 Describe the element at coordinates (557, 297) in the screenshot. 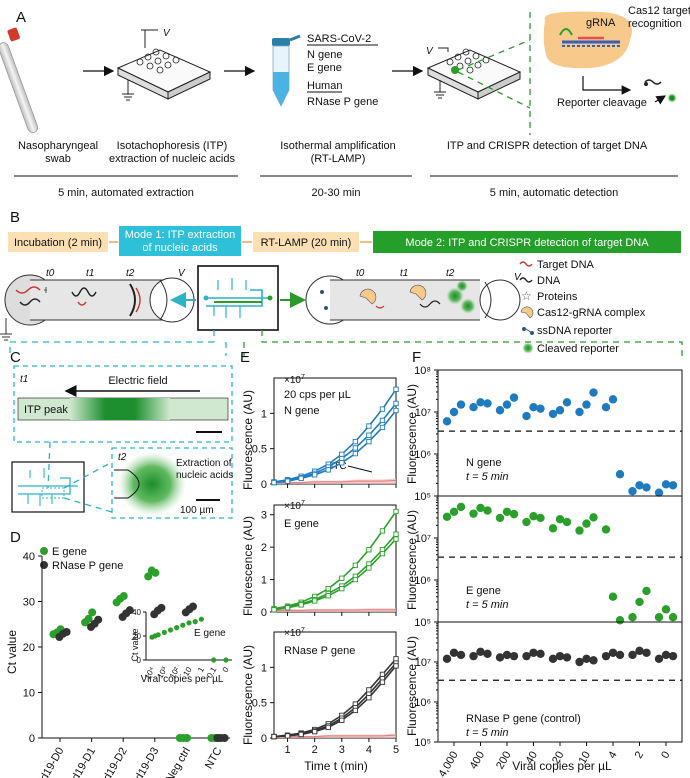

I see `legend-proteins: Proteins` at that location.